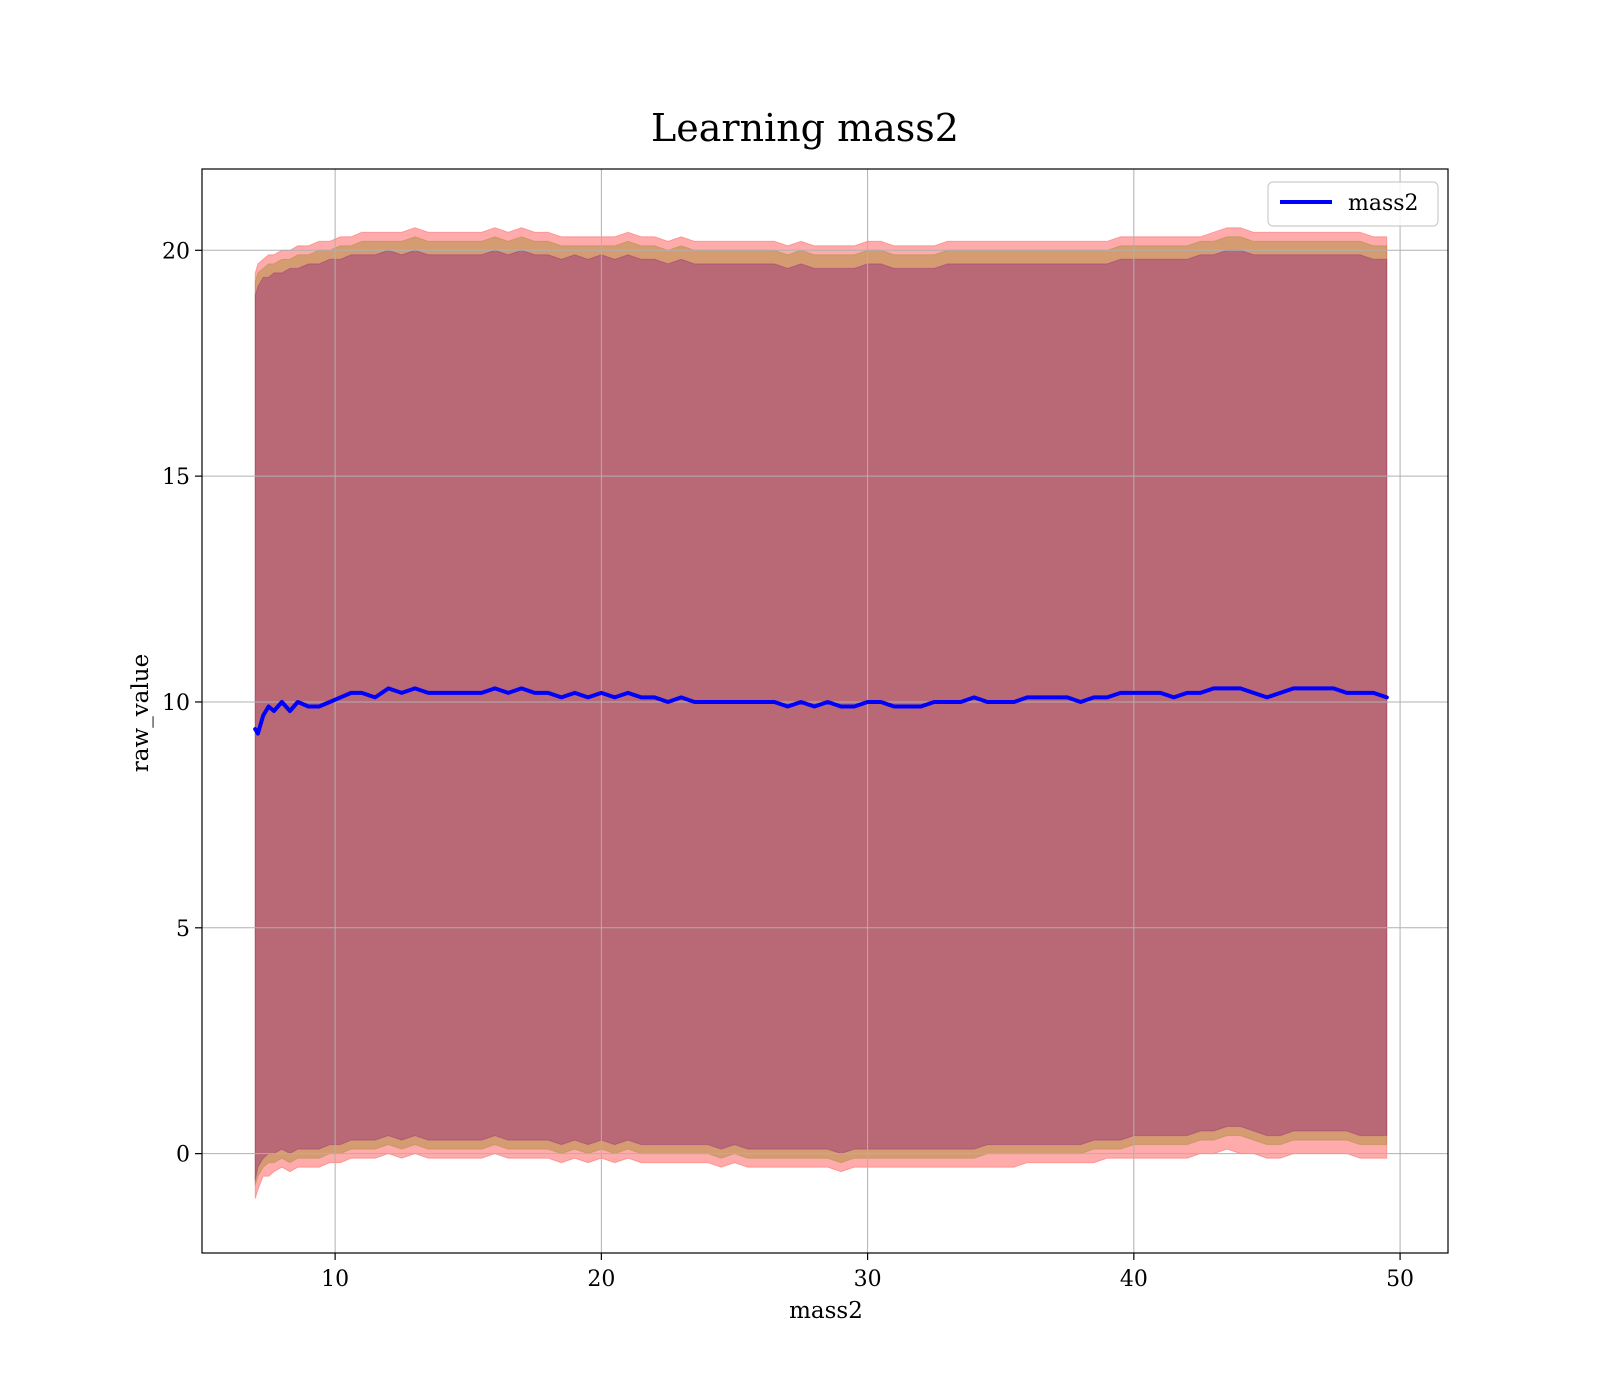  I want to click on legend-frame, so click(1353, 204).